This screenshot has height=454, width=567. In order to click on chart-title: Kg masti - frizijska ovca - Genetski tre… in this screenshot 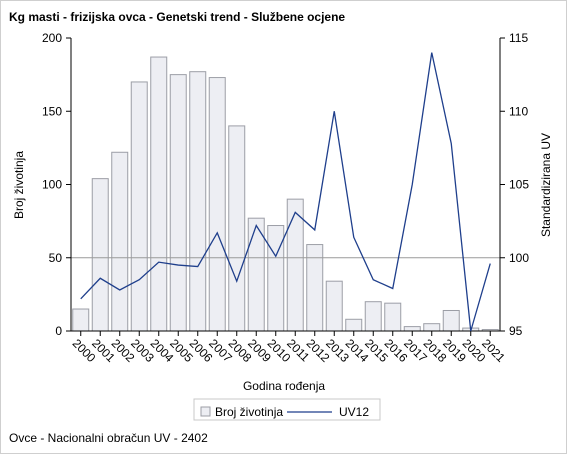, I will do `click(177, 17)`.